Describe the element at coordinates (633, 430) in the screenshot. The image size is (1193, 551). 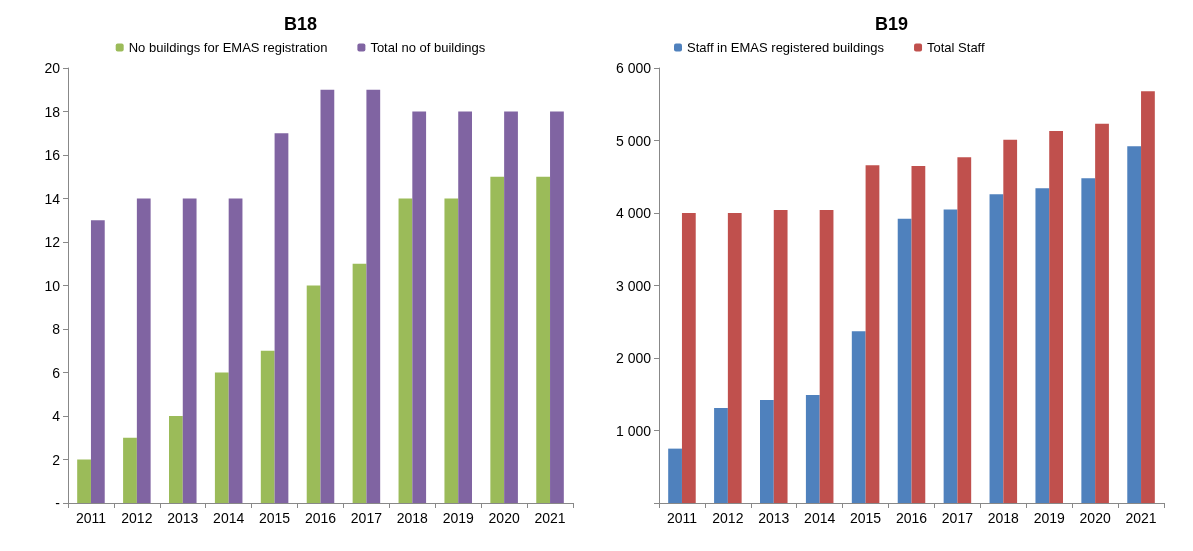
I see `y-tick-label: 1 000` at that location.